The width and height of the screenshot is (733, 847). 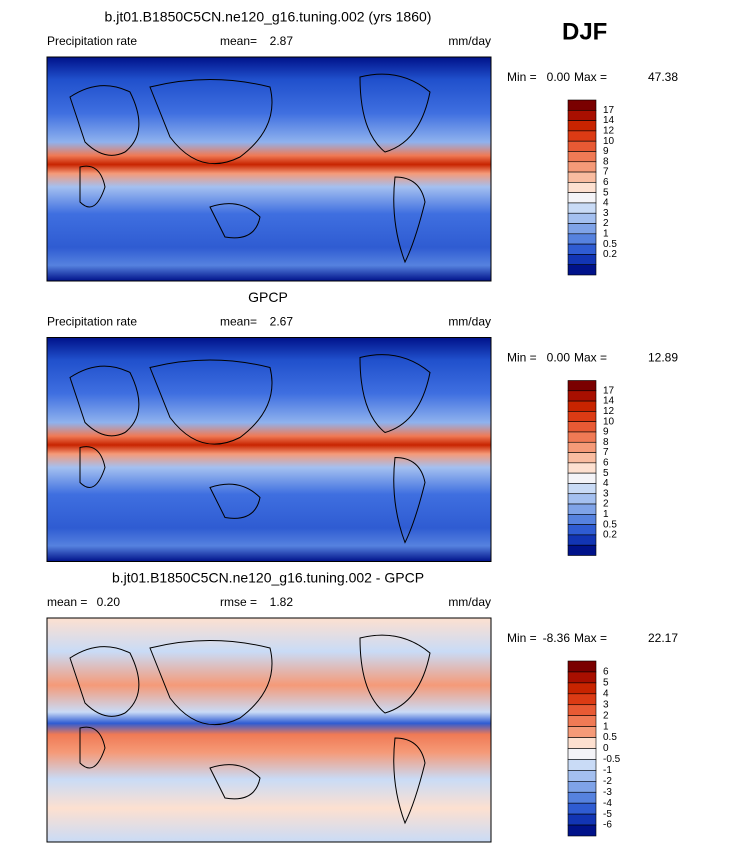 I want to click on min-value: -8.36, so click(x=557, y=638).